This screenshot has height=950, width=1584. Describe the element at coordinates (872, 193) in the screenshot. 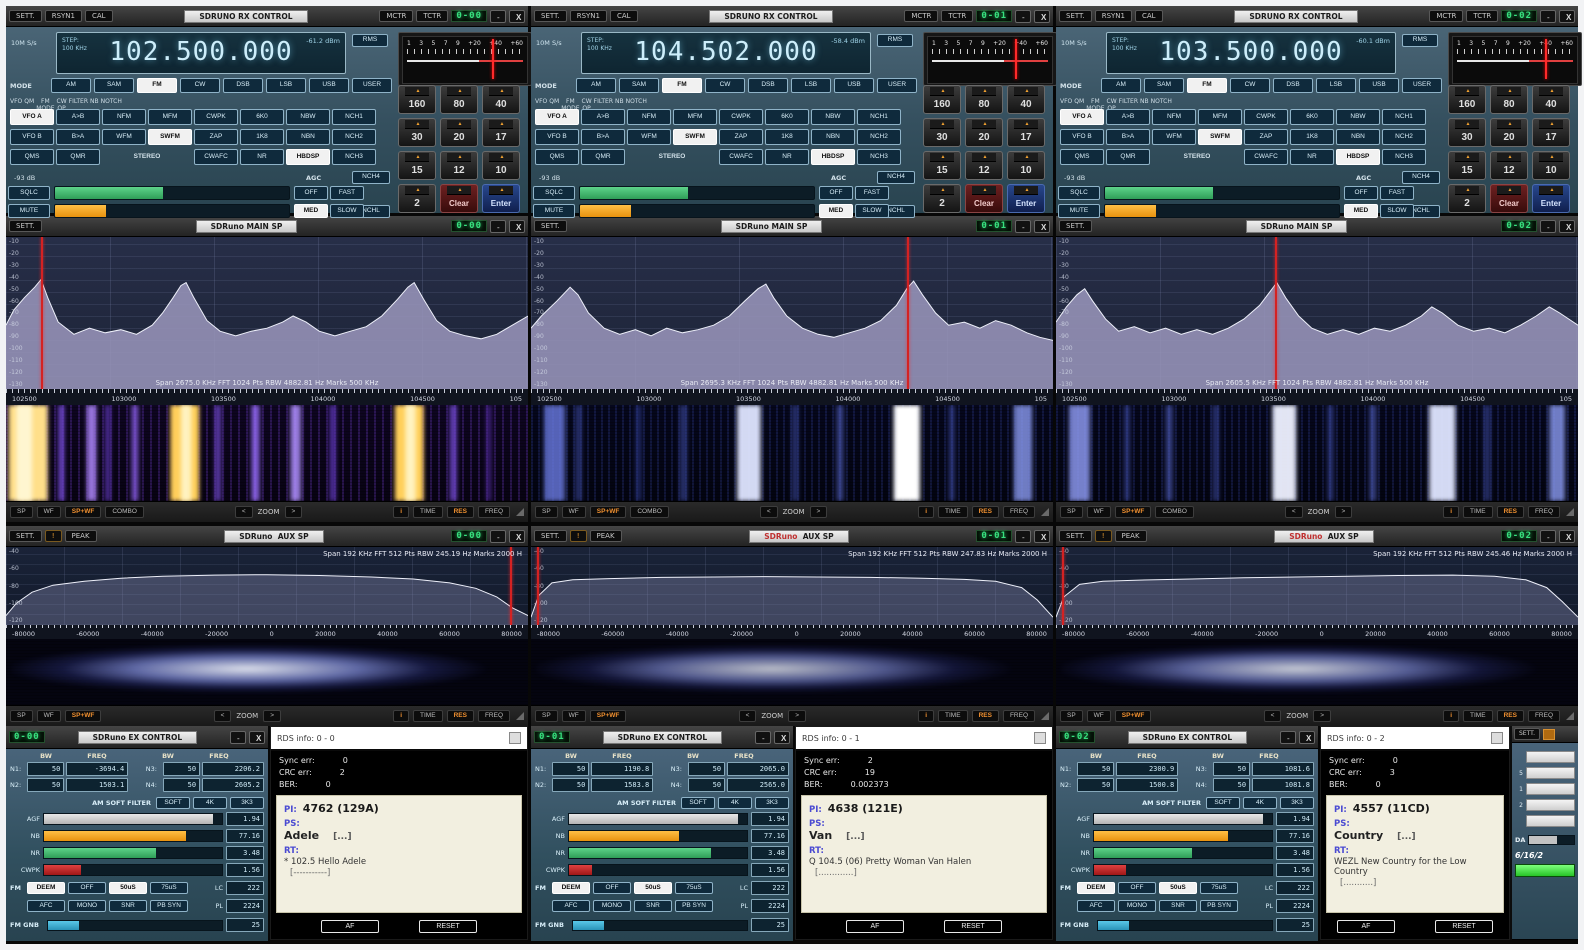

I see `agc-fast-button: FAST` at that location.